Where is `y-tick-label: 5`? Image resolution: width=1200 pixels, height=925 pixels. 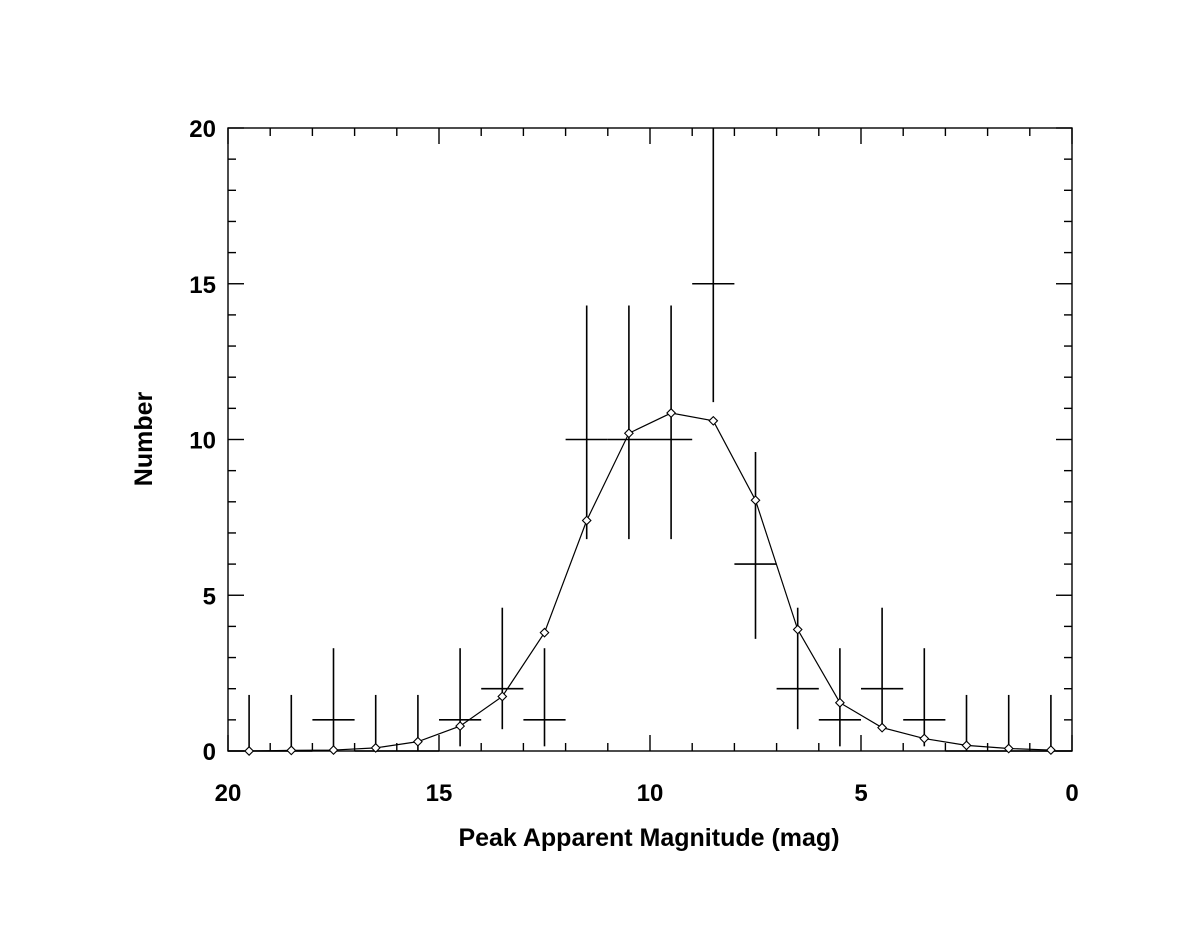
y-tick-label: 5 is located at coordinates (209, 596).